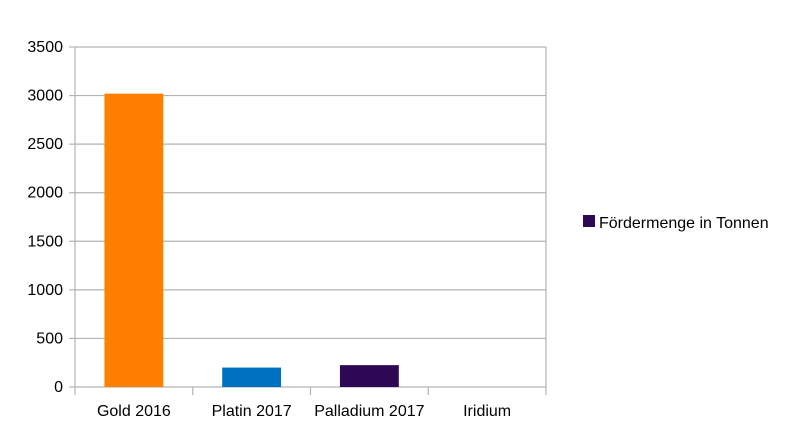  I want to click on x-tick-label: Iridium, so click(487, 411).